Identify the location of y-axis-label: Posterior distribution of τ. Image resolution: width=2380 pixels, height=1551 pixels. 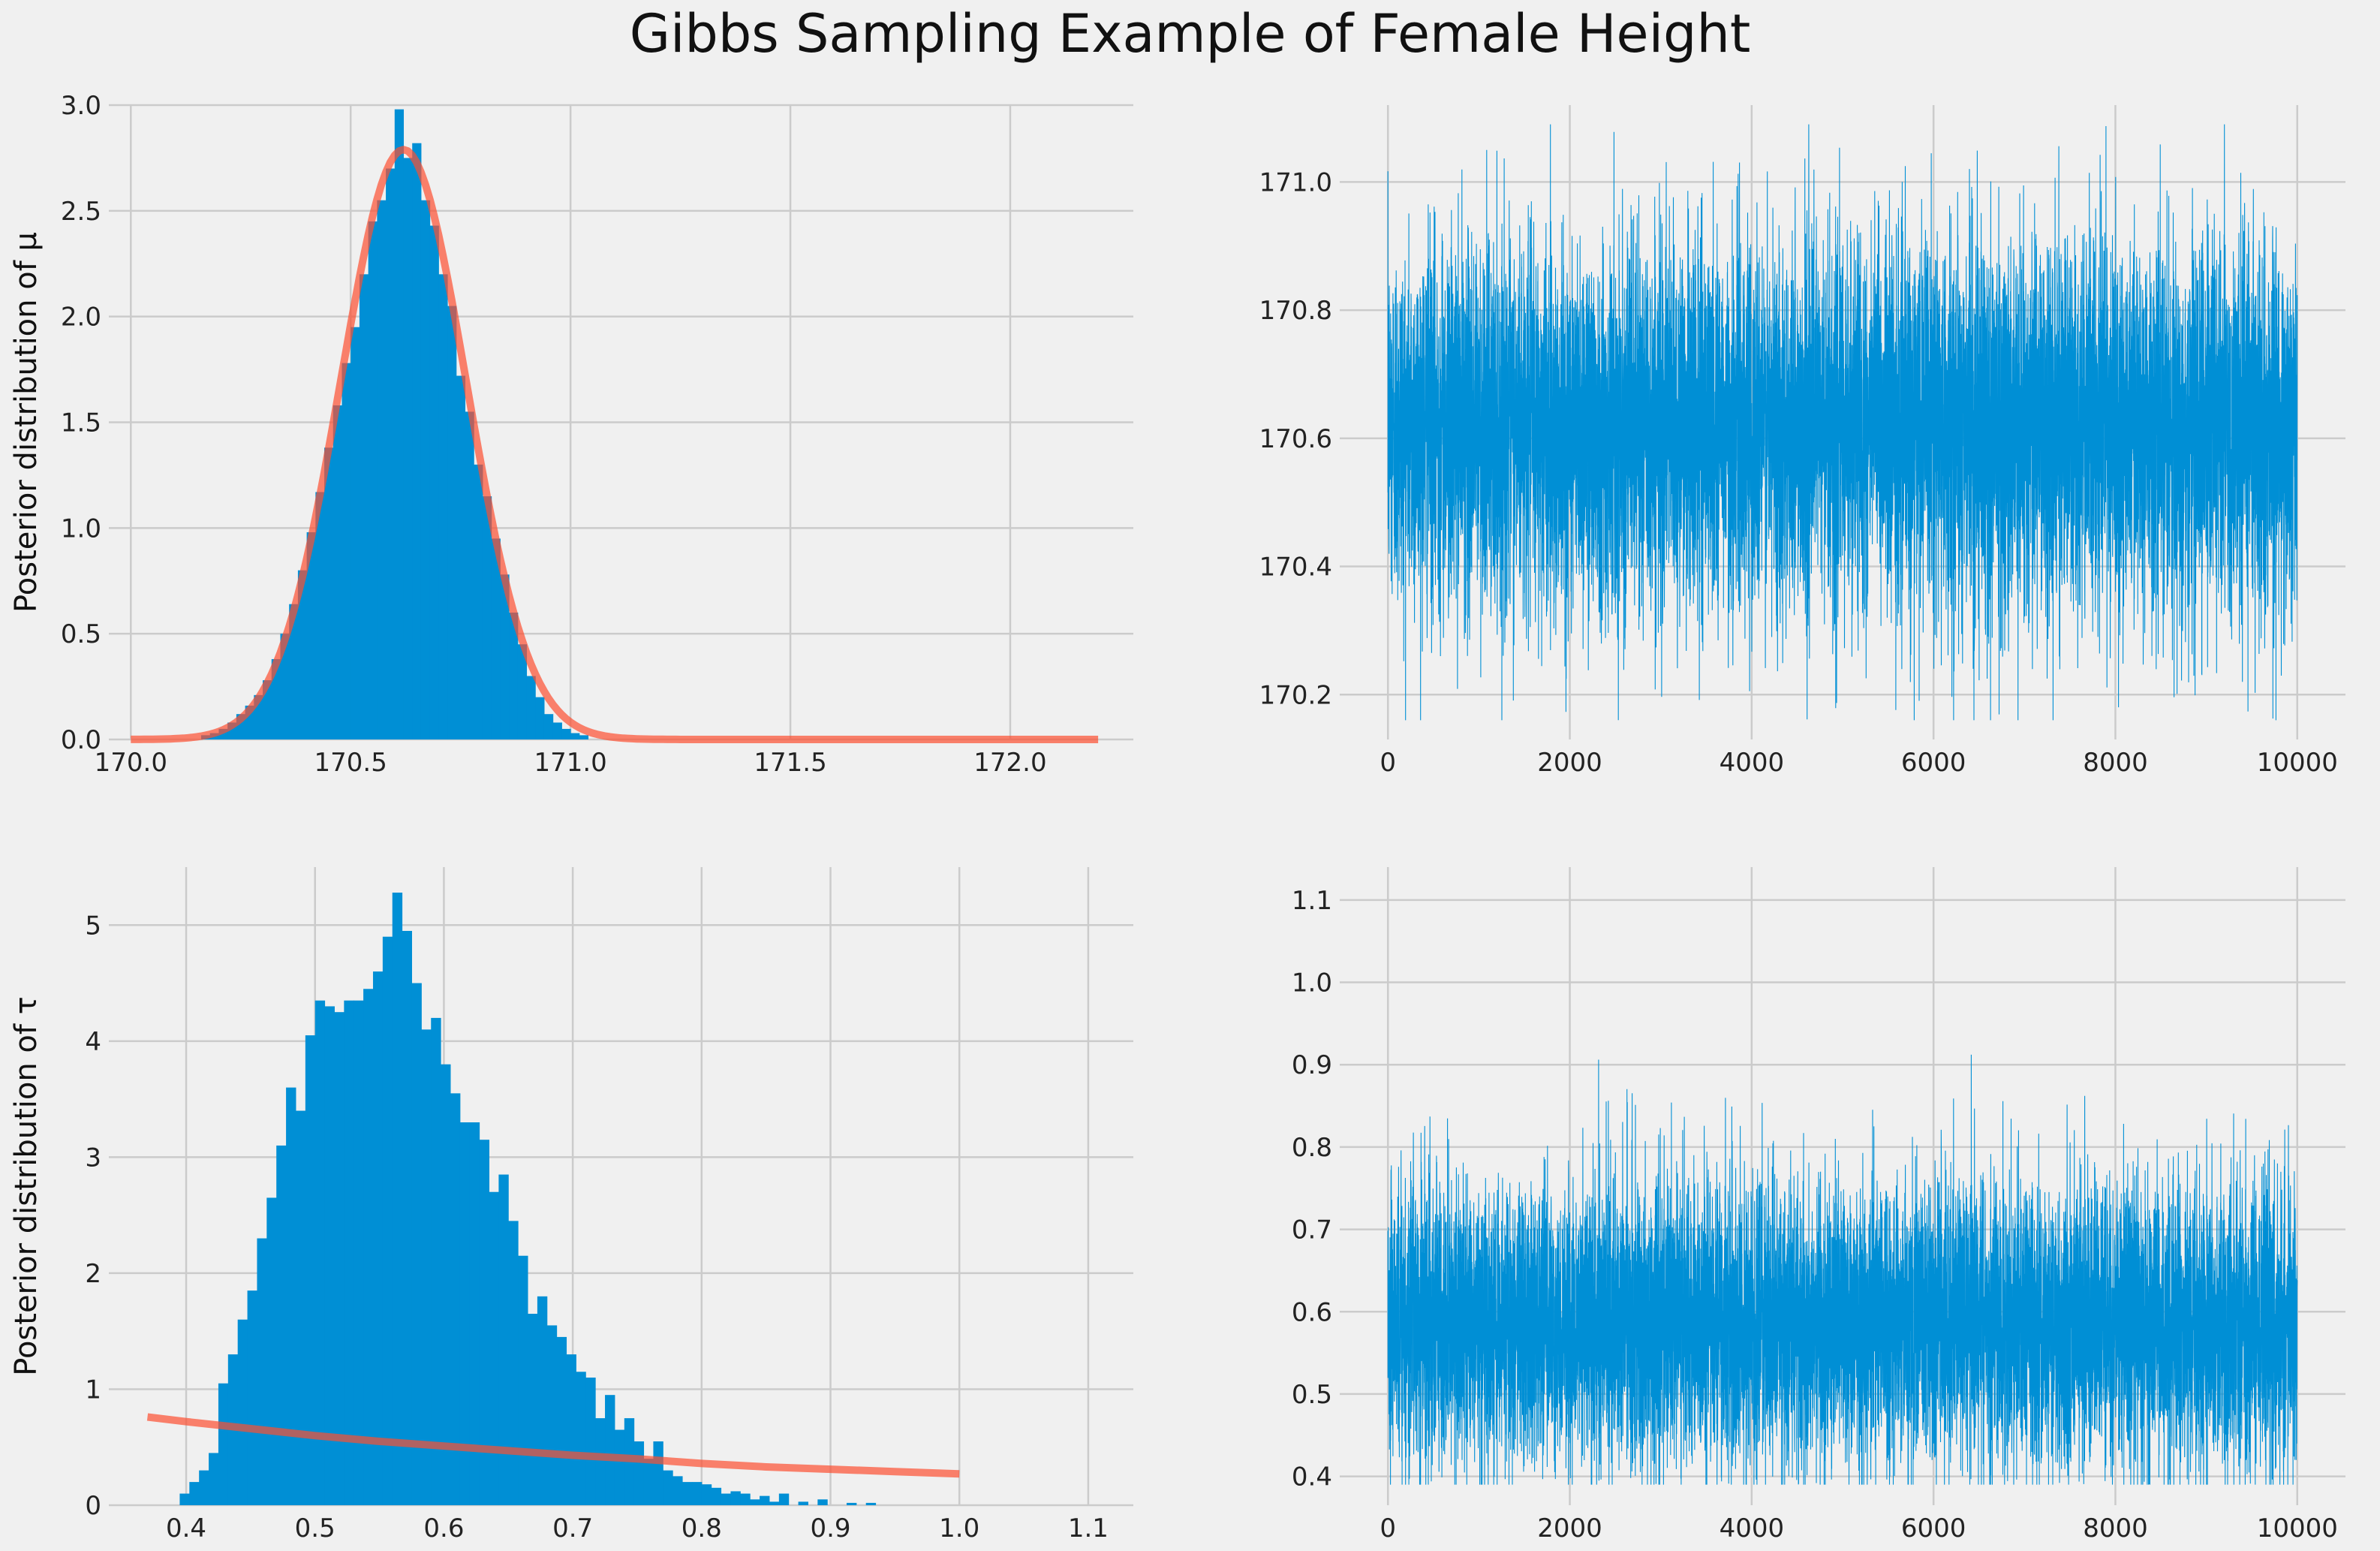
(26, 1186).